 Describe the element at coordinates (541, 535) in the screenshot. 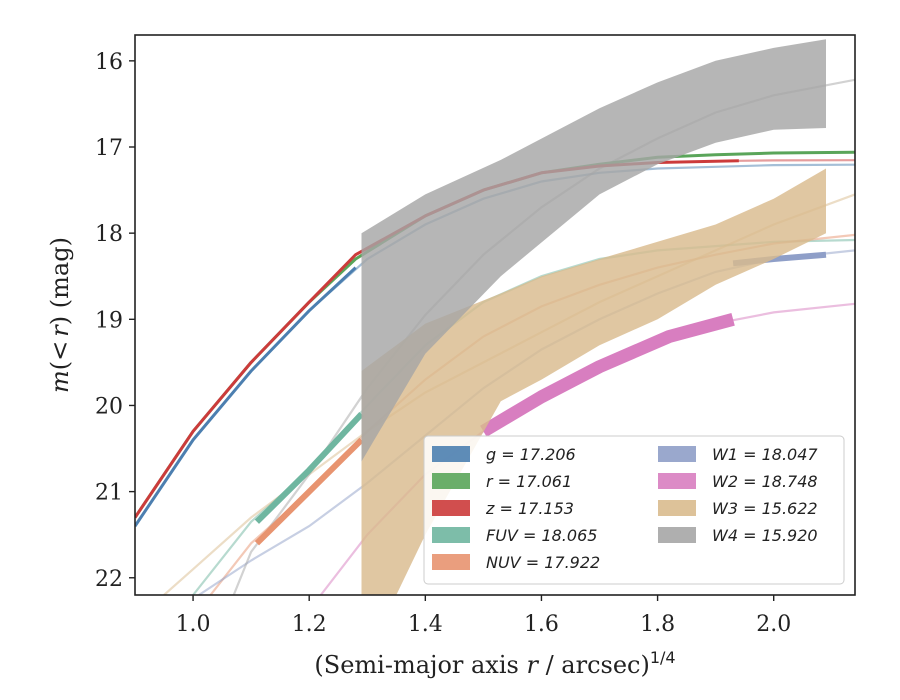

I see `legend-label-fuv: FUV = 18.065` at that location.